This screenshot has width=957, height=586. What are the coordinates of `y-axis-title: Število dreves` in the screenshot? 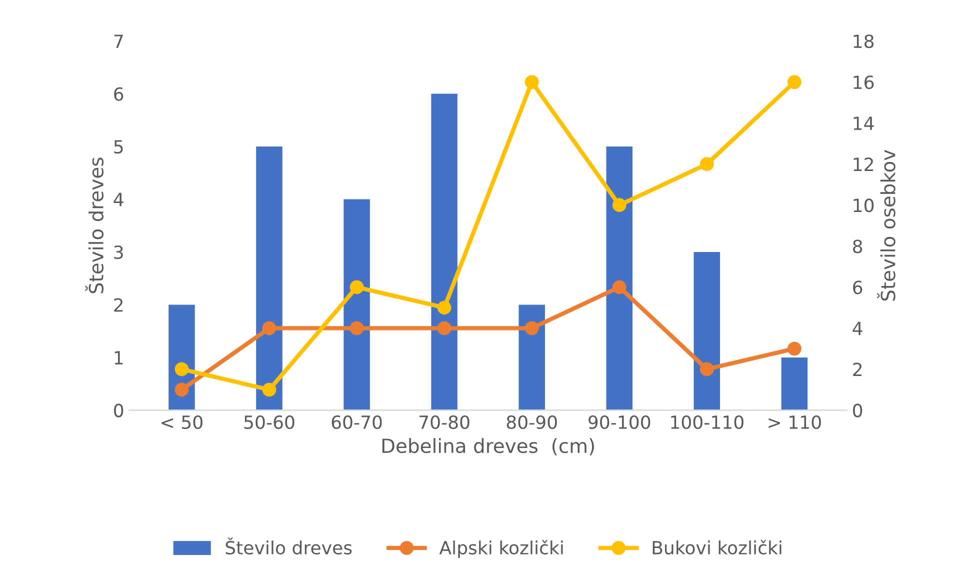 It's located at (94, 226).